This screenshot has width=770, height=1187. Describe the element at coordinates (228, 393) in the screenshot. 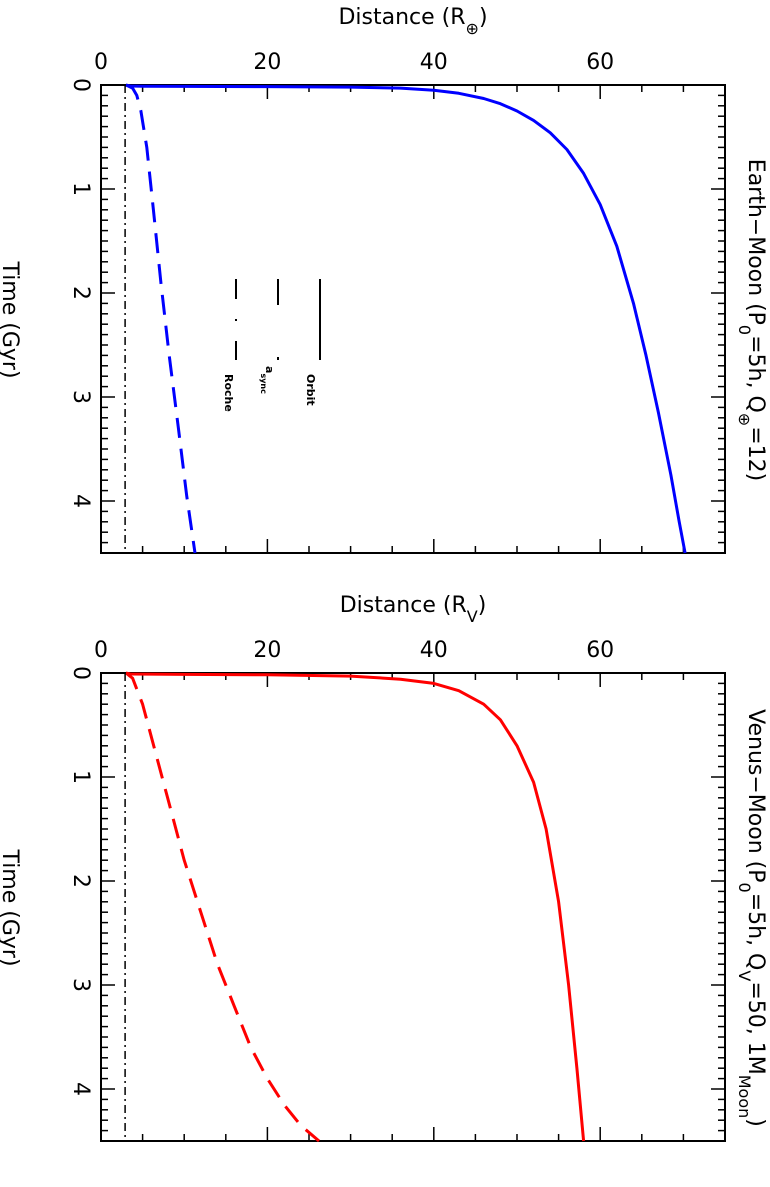

I see `legend-roche-label: Roche` at that location.